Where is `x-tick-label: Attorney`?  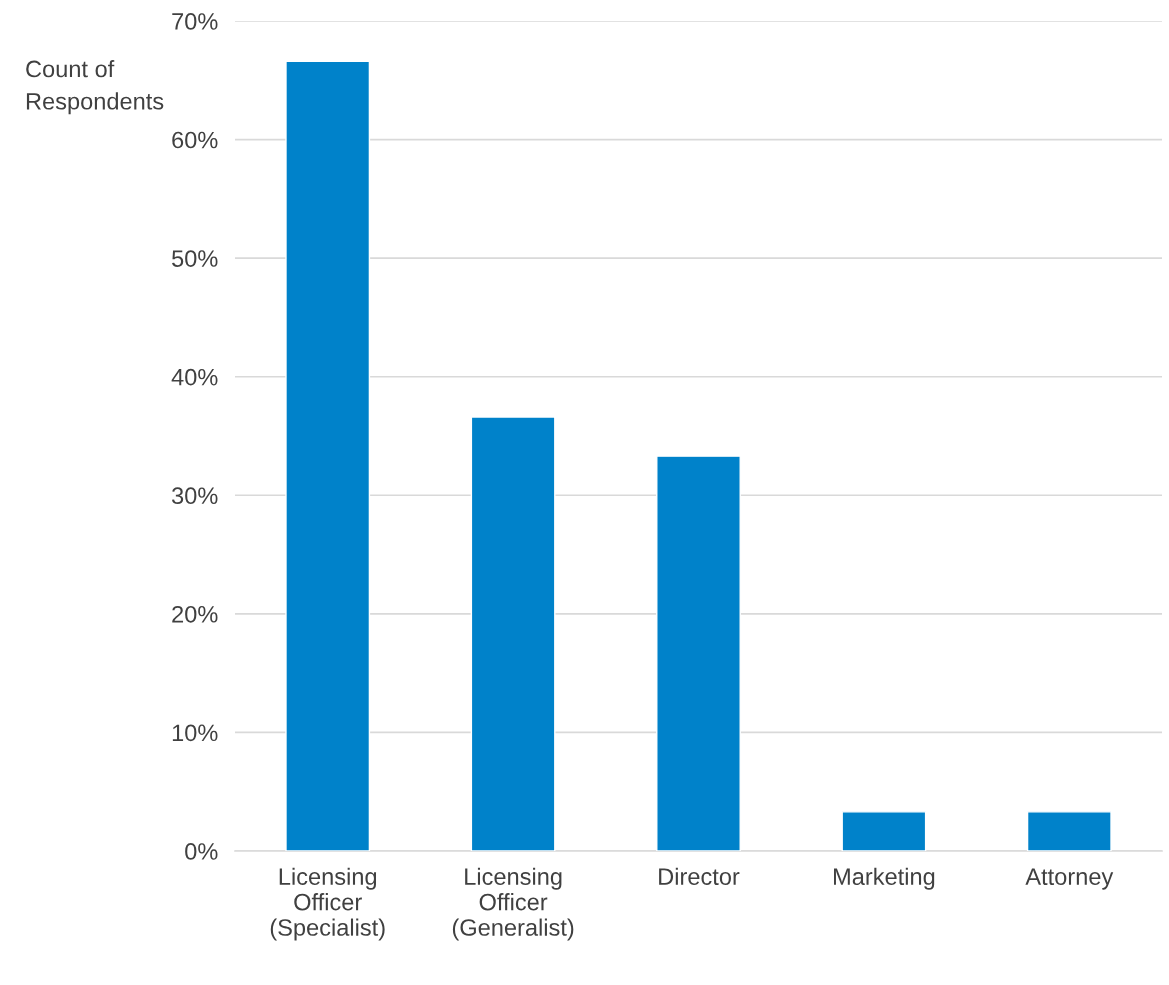
x-tick-label: Attorney is located at coordinates (1069, 879).